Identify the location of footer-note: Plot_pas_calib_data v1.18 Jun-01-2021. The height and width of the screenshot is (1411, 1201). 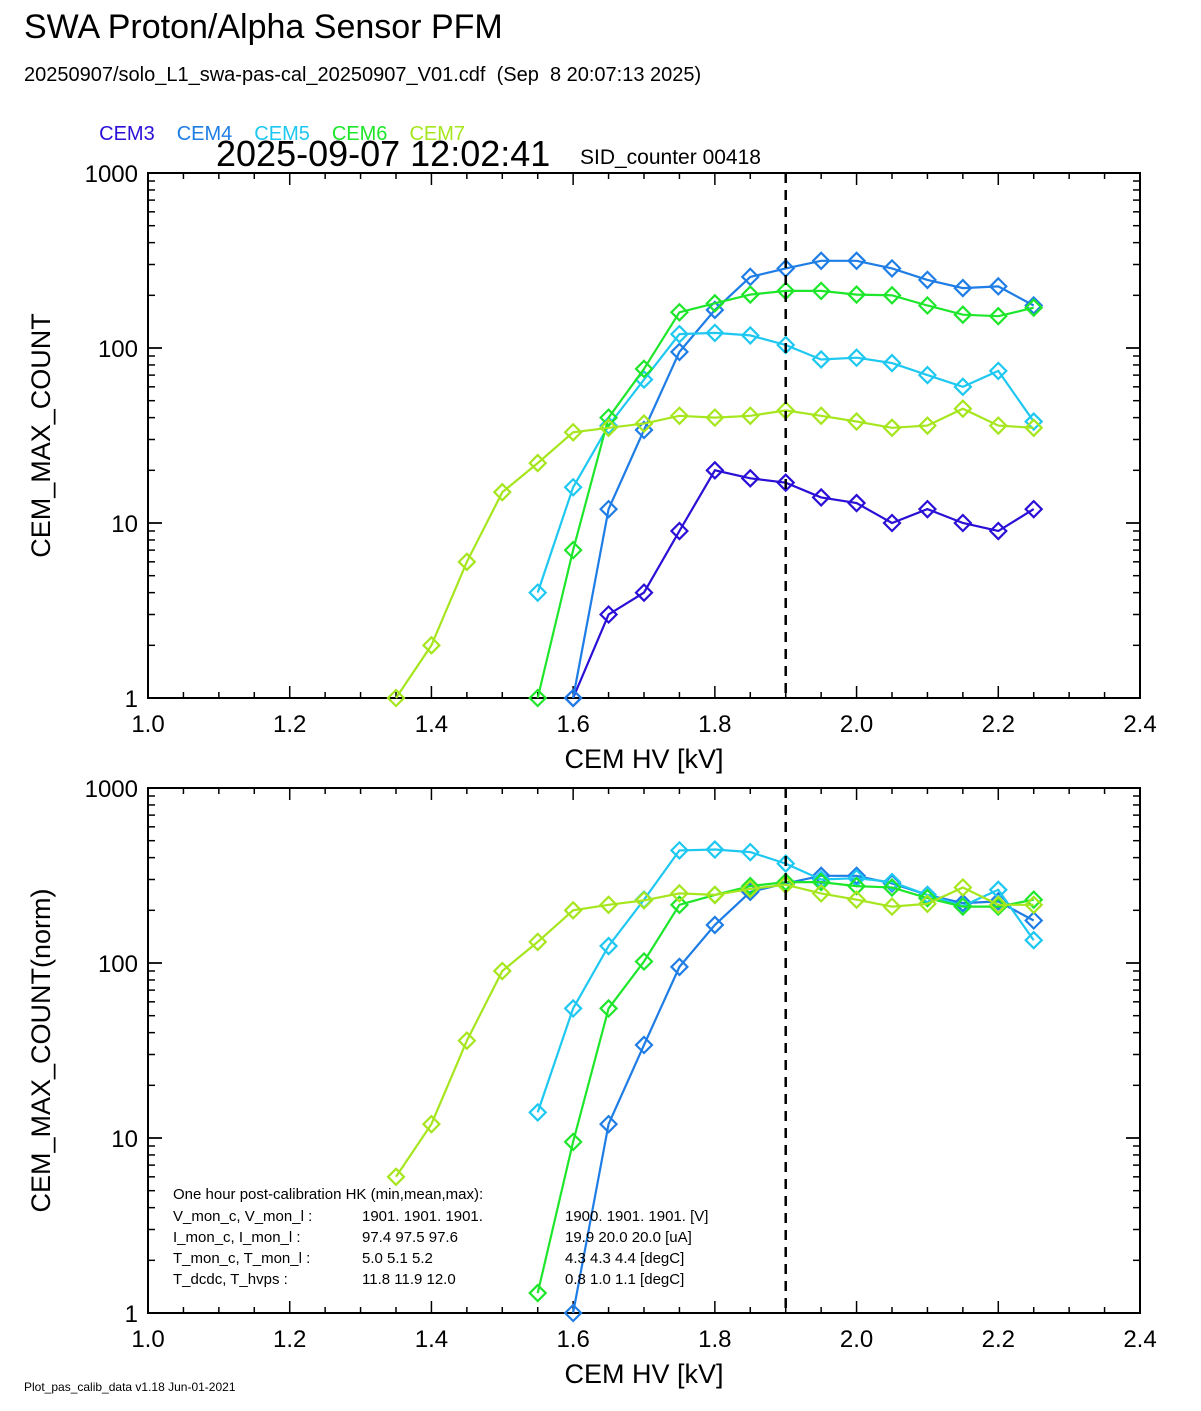
(130, 1387).